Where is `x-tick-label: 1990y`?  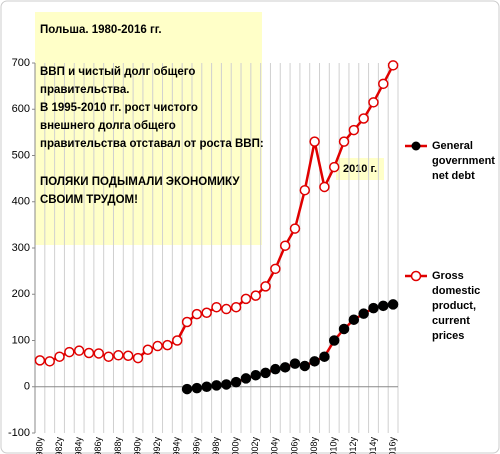
x-tick-label: 1990y is located at coordinates (137, 445).